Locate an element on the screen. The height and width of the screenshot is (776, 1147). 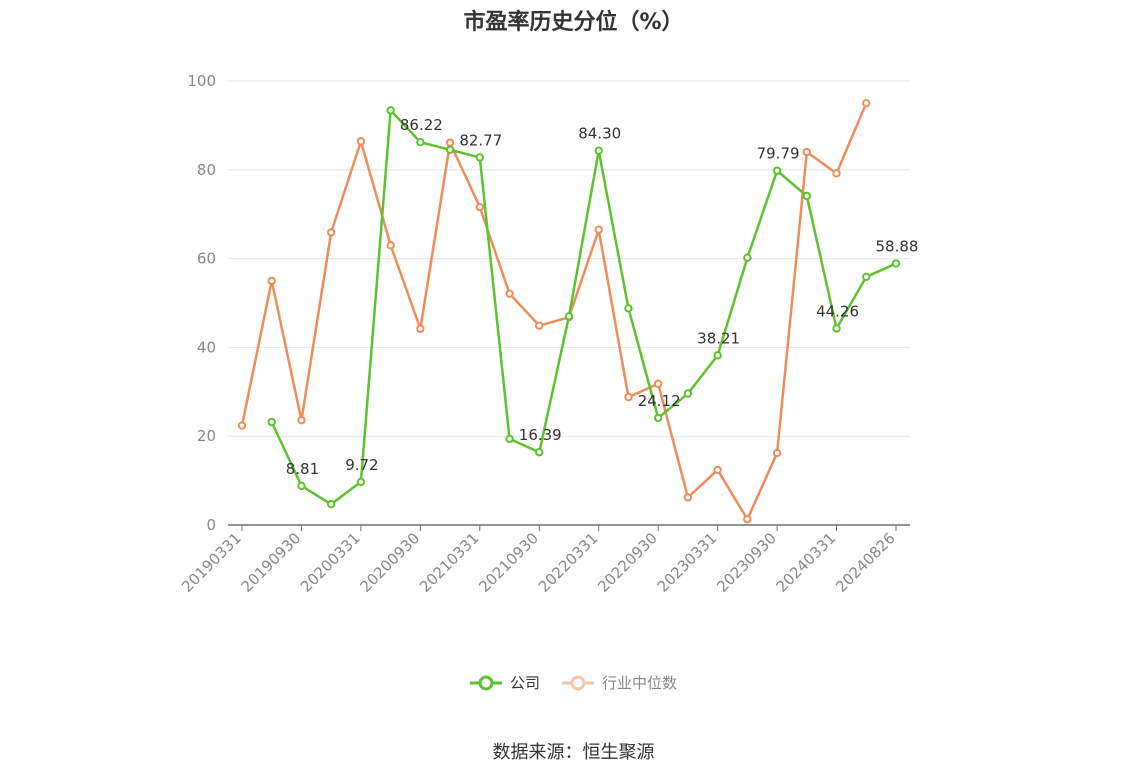
y-tick-label: 60 is located at coordinates (206, 259).